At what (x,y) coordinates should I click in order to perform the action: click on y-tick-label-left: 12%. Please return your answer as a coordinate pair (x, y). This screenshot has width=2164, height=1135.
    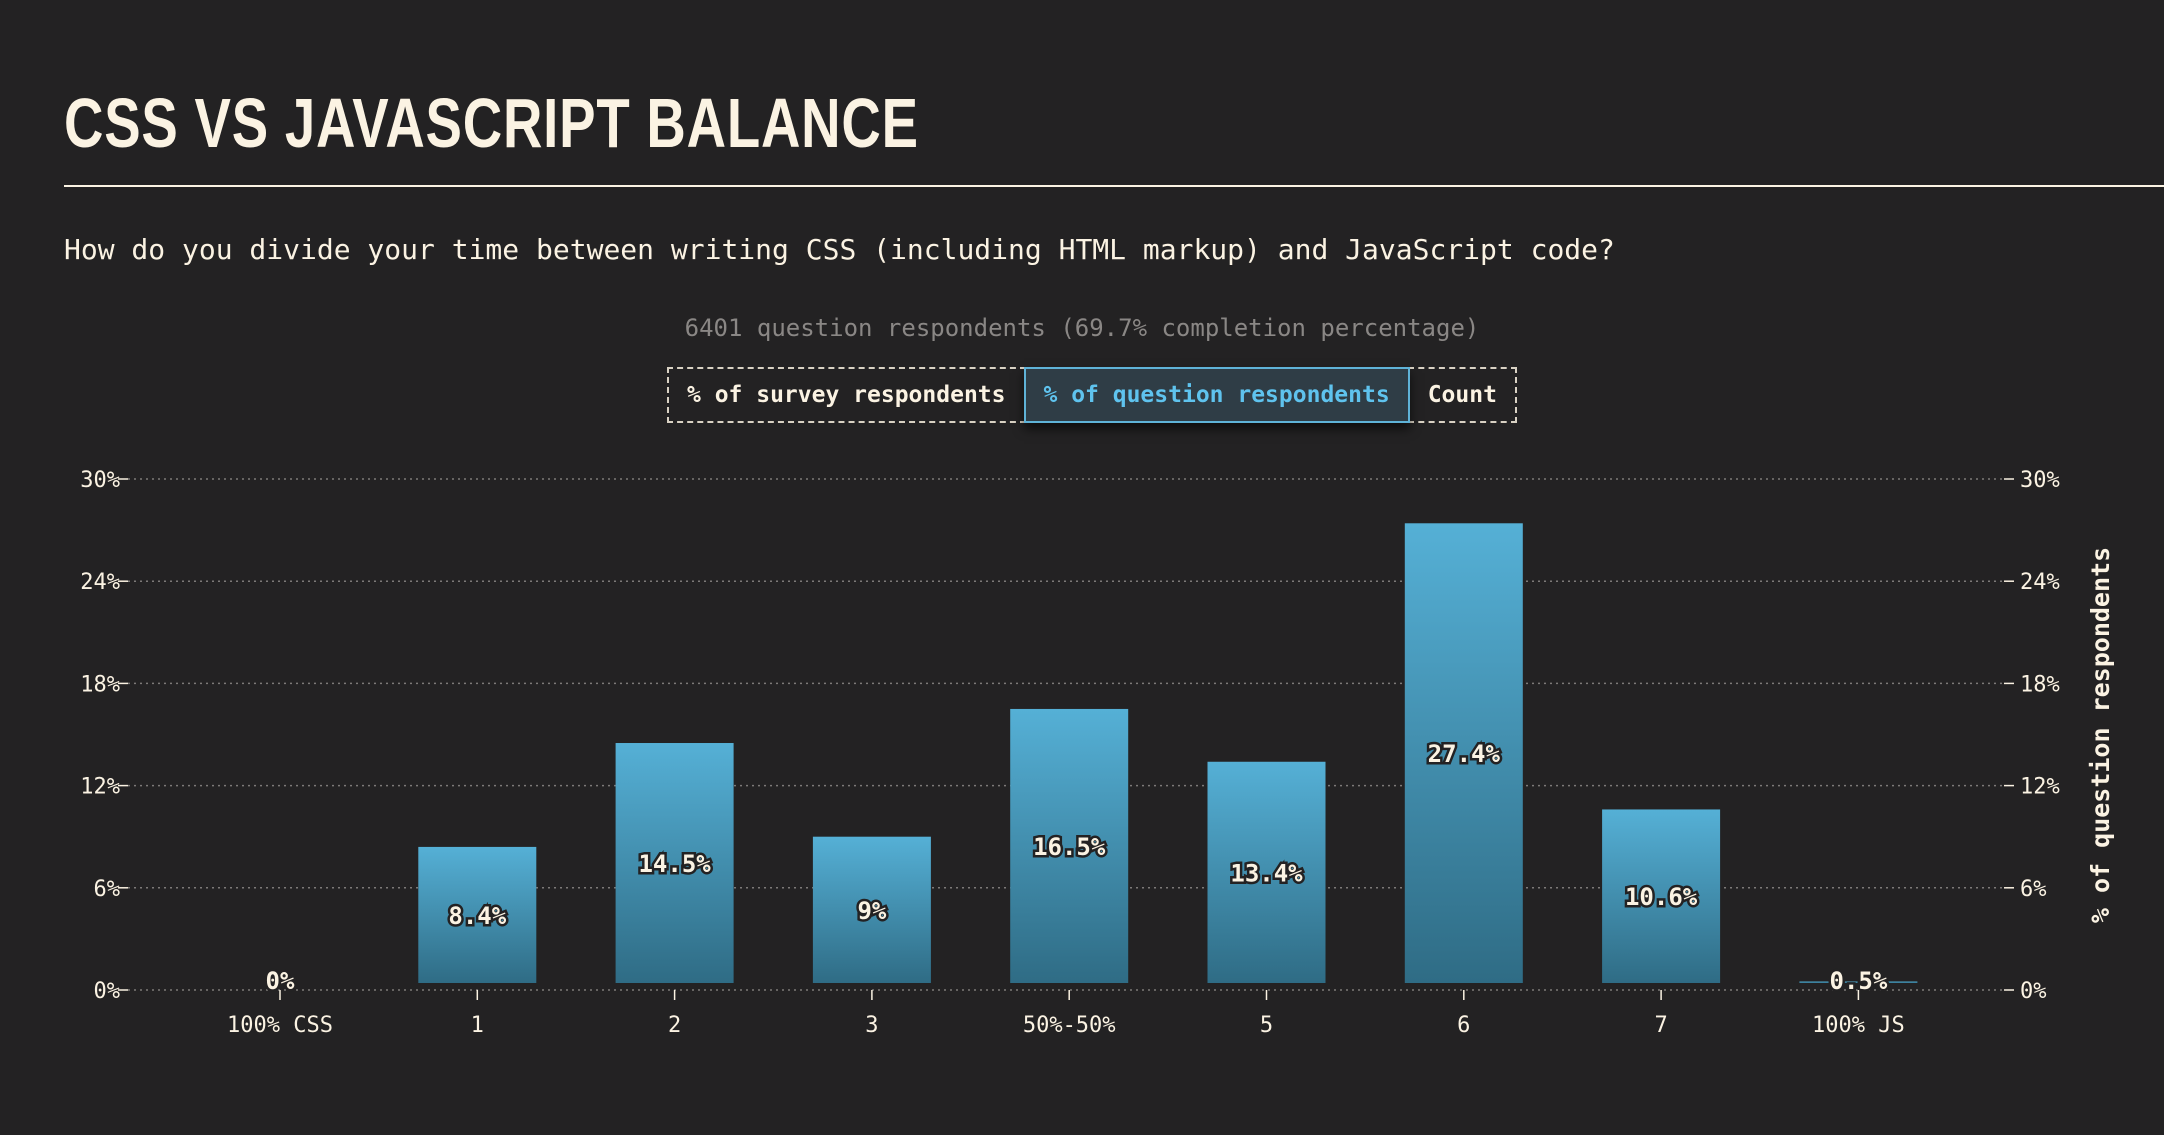
    Looking at the image, I should click on (100, 787).